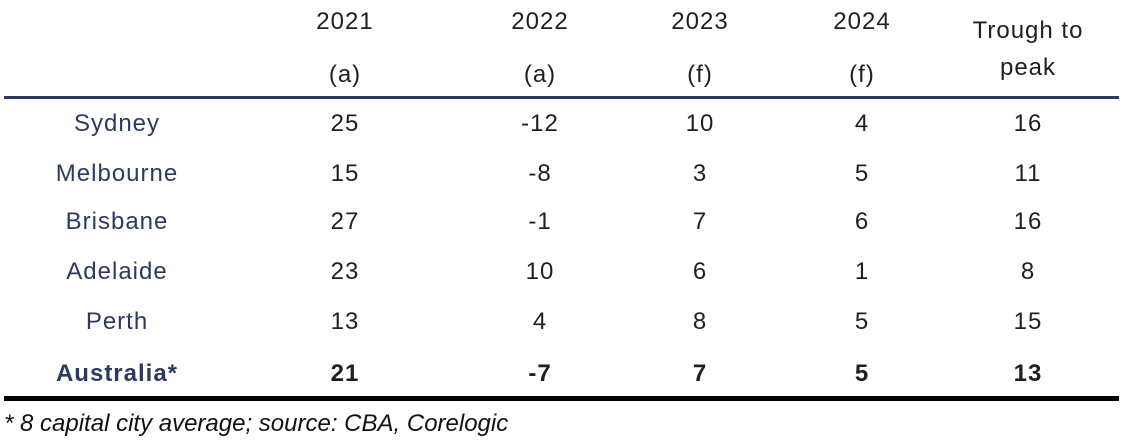 This screenshot has width=1123, height=447. I want to click on row-label: Sydney, so click(117, 123).